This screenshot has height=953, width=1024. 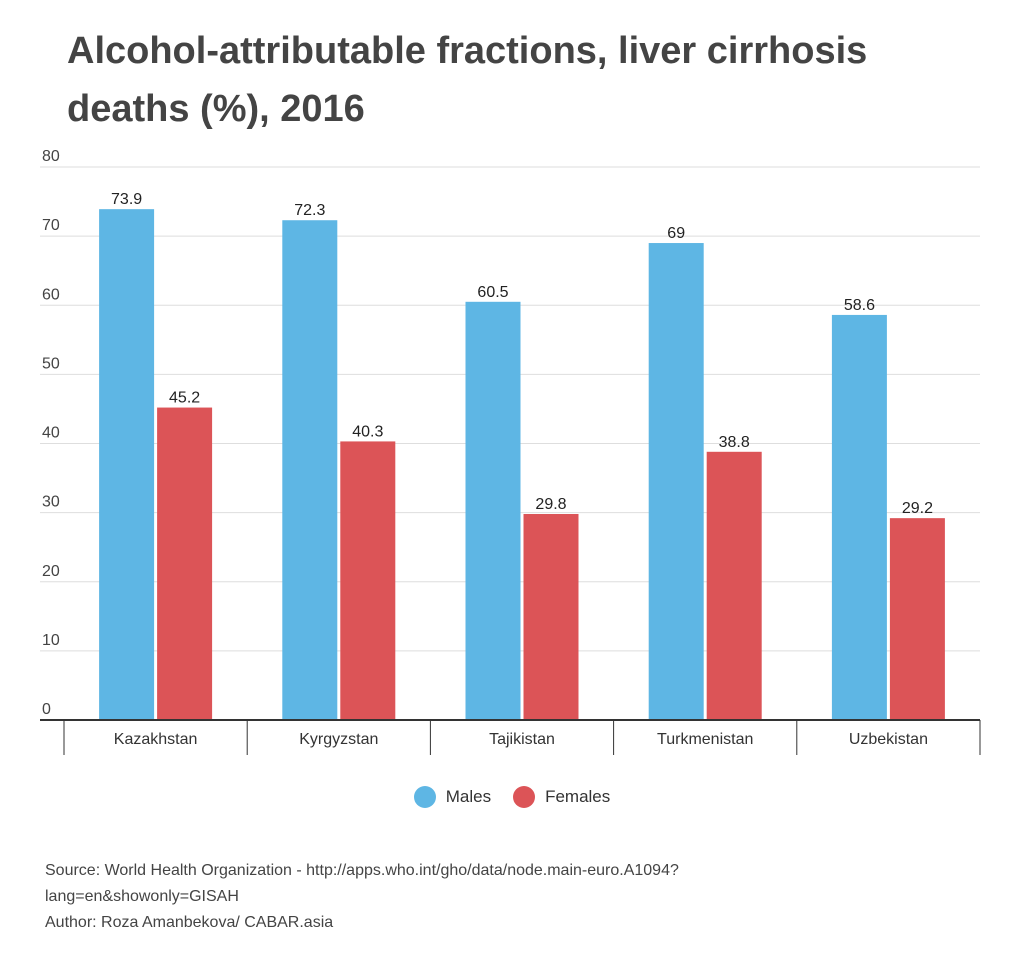 I want to click on bar-females-kyrgyzstan, so click(x=368, y=580).